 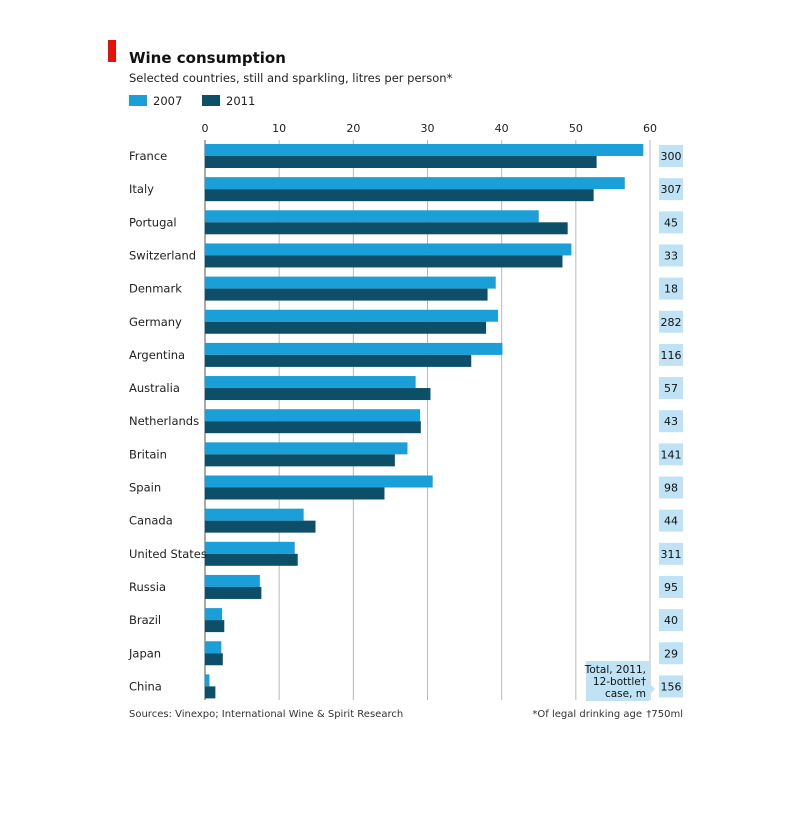 What do you see at coordinates (211, 100) in the screenshot?
I see `legend-swatch-2011` at bounding box center [211, 100].